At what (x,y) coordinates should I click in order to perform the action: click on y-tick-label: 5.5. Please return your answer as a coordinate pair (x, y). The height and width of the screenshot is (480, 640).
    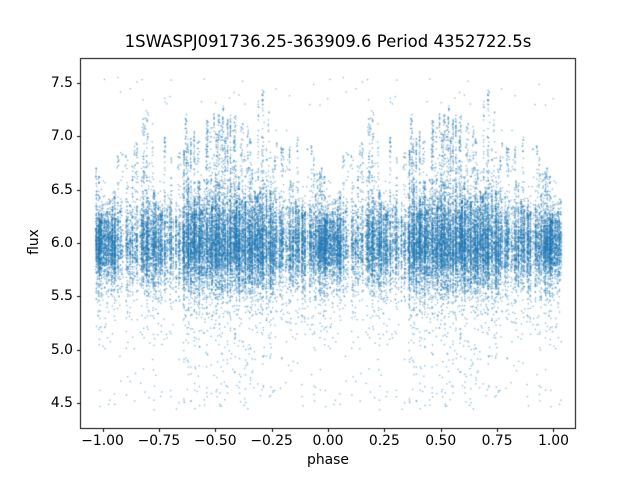
    Looking at the image, I should click on (61, 296).